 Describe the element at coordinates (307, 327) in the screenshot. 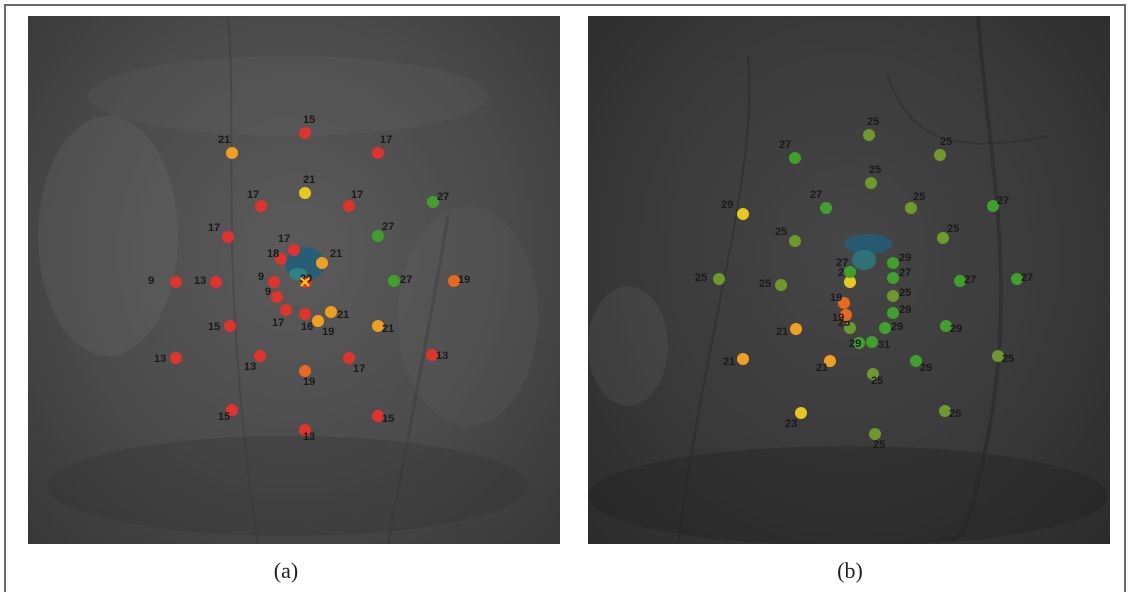

I see `sensitivity-label: 16` at that location.